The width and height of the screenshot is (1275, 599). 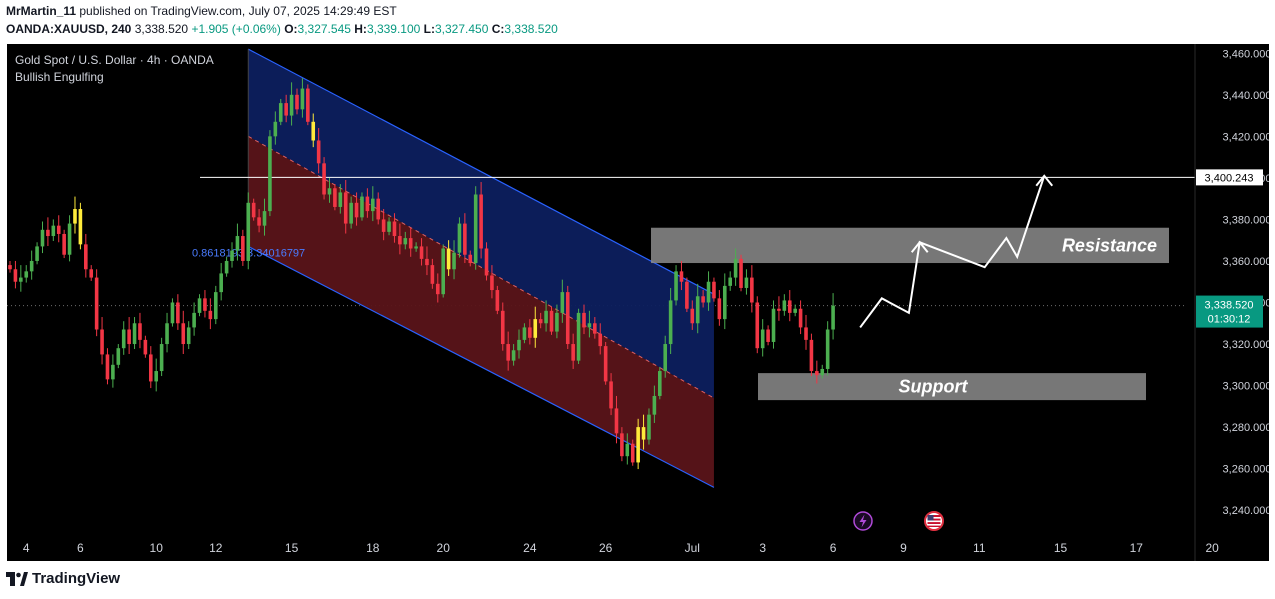 I want to click on author-name: MrMartin_11, so click(x=41, y=11).